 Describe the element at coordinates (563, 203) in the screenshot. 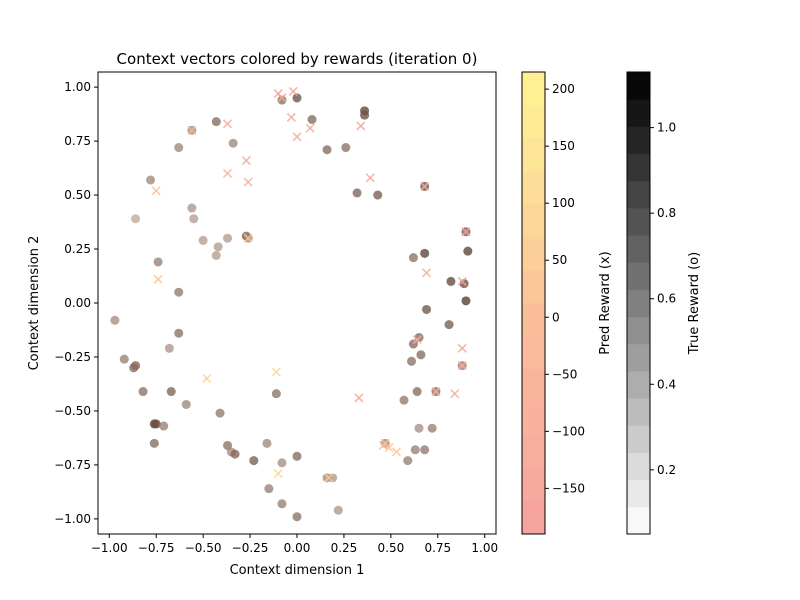

I see `colorbar-tick-label: 100` at that location.